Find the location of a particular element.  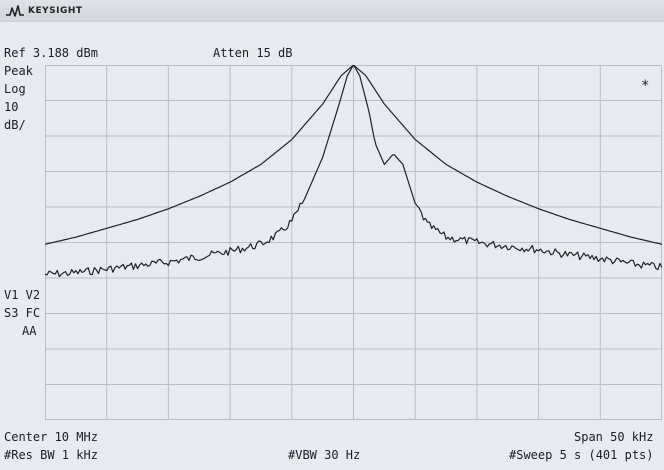

keysight-wave-logo-icon is located at coordinates (15, 11).